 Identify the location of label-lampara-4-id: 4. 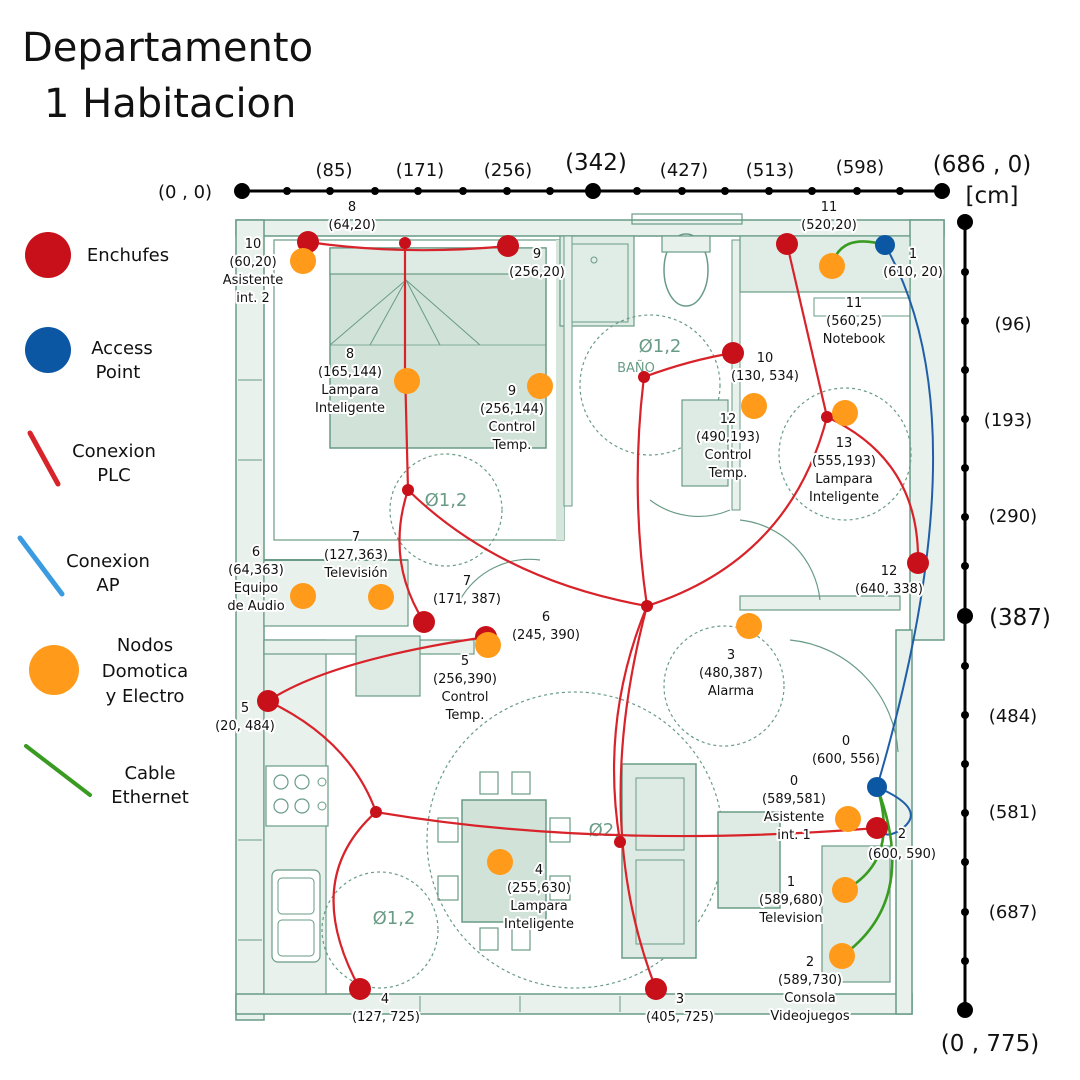
(539, 870).